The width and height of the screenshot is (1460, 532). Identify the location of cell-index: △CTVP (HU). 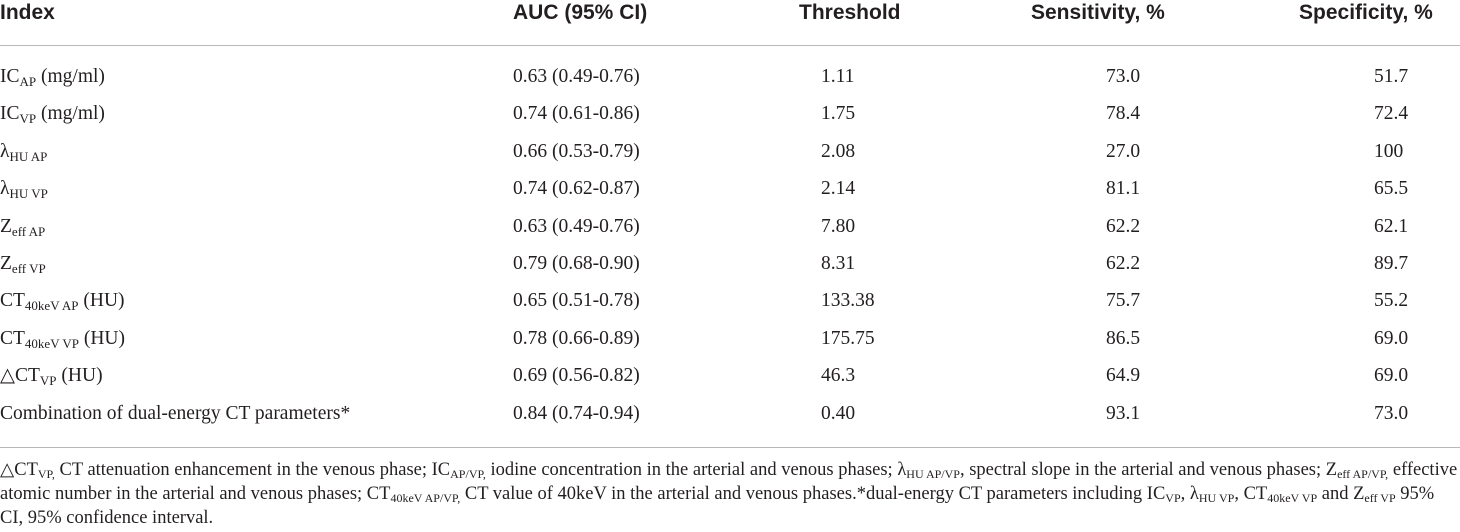
(51, 377).